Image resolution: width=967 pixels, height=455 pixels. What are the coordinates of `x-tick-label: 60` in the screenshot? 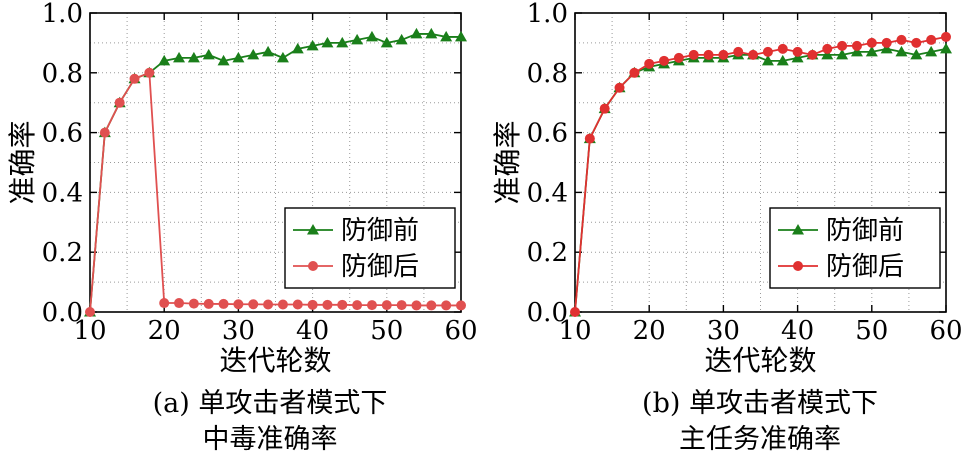 It's located at (945, 331).